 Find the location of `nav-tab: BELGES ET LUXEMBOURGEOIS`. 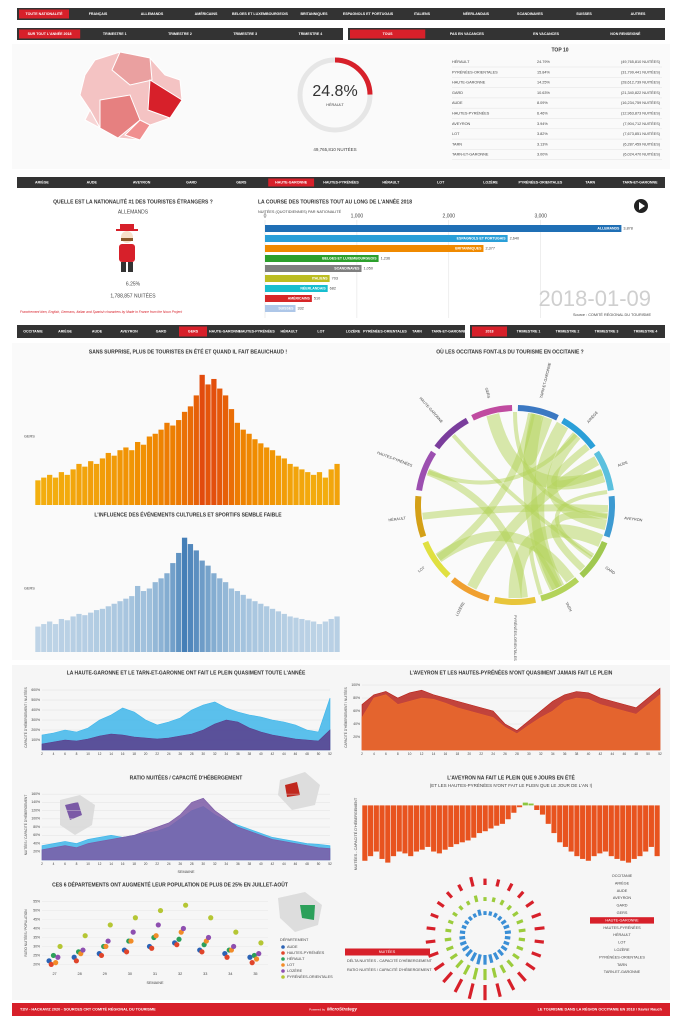

nav-tab: BELGES ET LUXEMBOURGEOIS is located at coordinates (260, 14).